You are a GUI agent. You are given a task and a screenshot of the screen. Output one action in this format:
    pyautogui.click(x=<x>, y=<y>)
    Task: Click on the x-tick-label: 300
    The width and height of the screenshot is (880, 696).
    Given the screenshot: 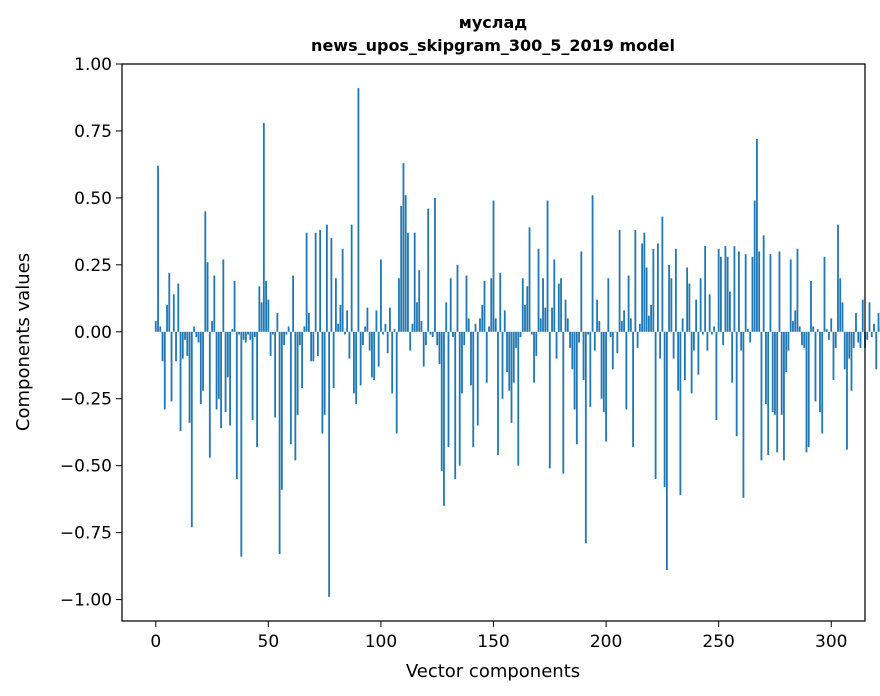 What is the action you would take?
    pyautogui.click(x=831, y=642)
    